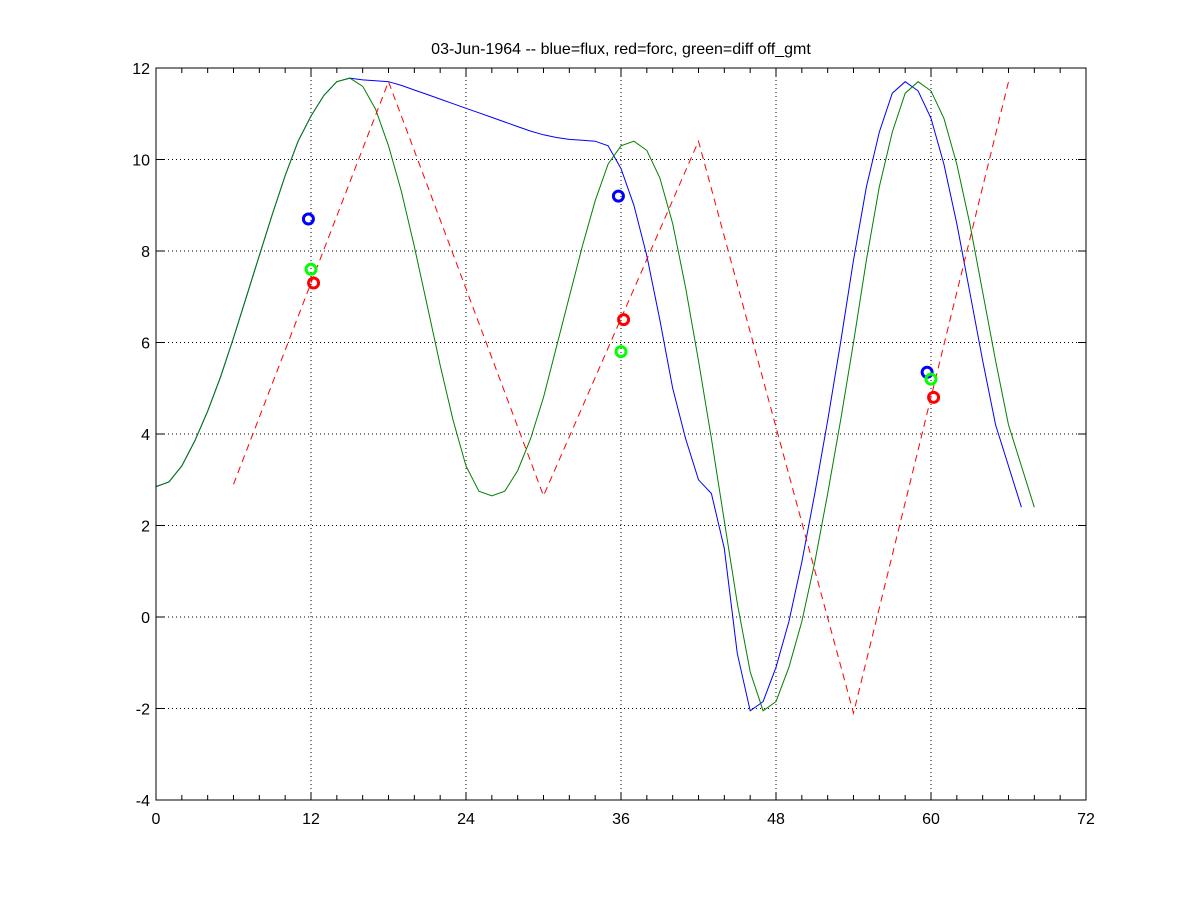  I want to click on x-tick-label: 72, so click(1086, 819).